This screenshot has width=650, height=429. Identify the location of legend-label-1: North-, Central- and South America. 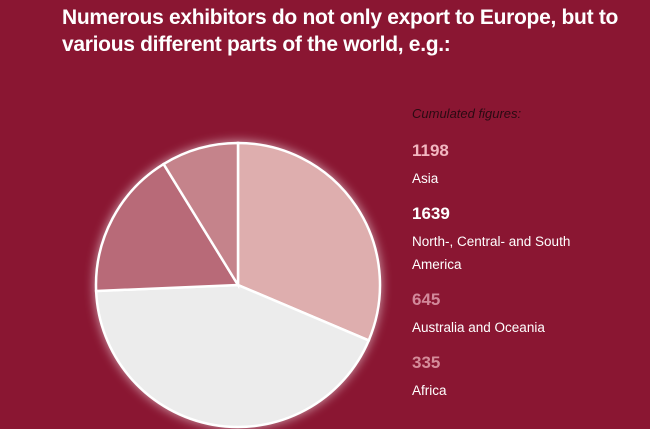
(491, 253).